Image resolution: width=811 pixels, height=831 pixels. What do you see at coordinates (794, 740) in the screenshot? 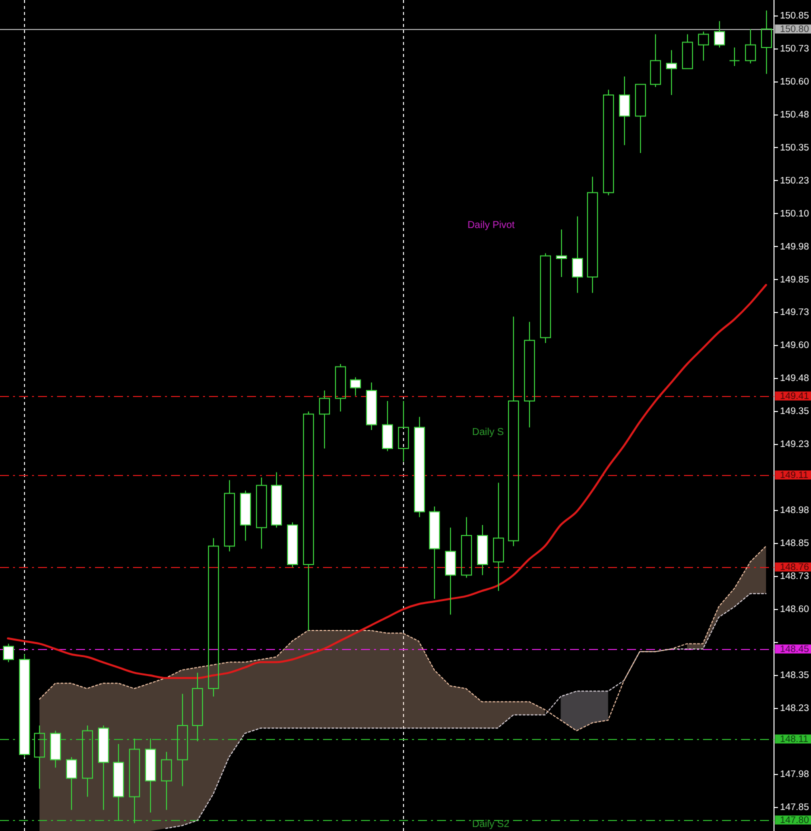
I see `ref-line-label: 148.11` at bounding box center [794, 740].